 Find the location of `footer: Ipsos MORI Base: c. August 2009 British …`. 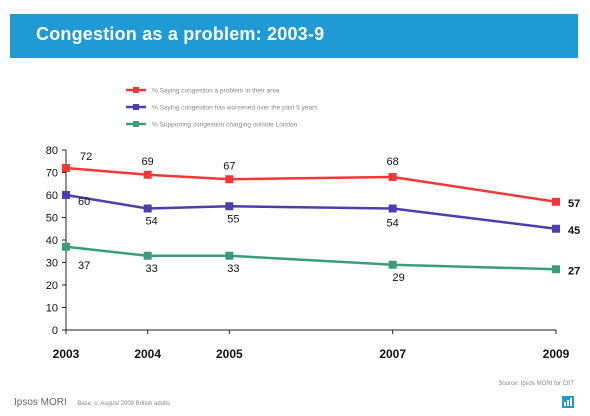

footer: Ipsos MORI Base: c. August 2009 British … is located at coordinates (92, 402).